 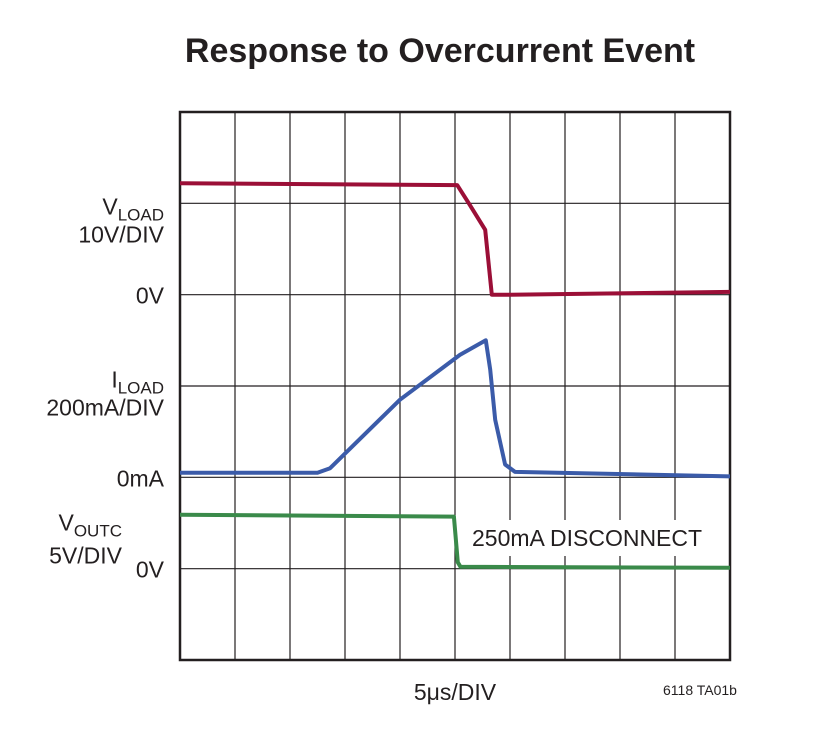 What do you see at coordinates (121, 235) in the screenshot?
I see `scale-label: 10V/DIV` at bounding box center [121, 235].